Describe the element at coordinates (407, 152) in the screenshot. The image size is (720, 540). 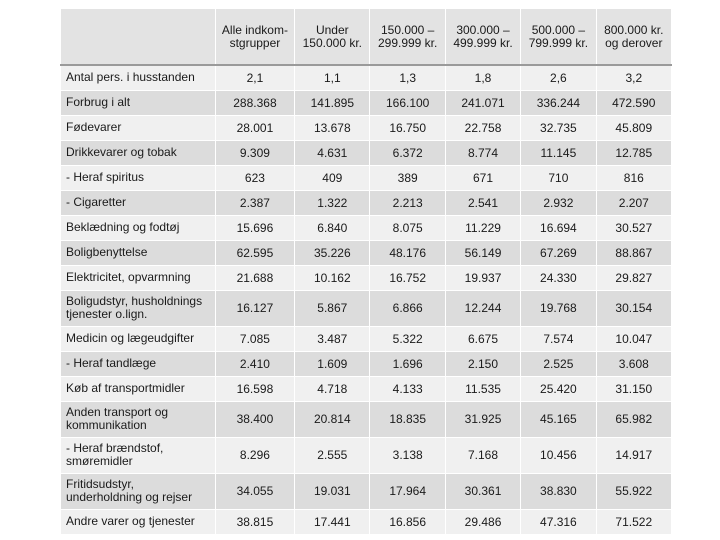
I see `value-cell: 6.372` at that location.